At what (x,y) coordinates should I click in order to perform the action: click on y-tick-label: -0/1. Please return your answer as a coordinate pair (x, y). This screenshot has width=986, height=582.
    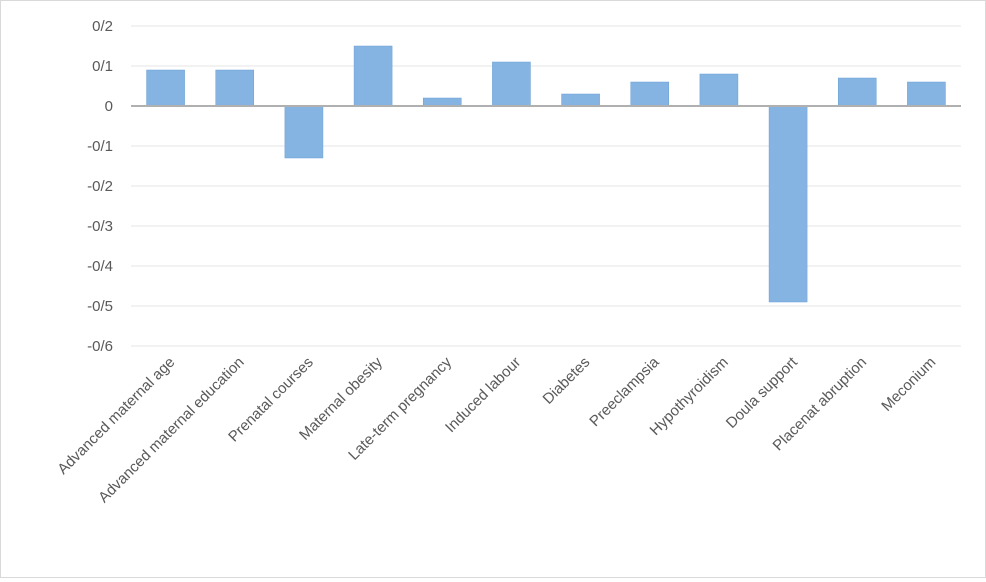
    Looking at the image, I should click on (100, 146).